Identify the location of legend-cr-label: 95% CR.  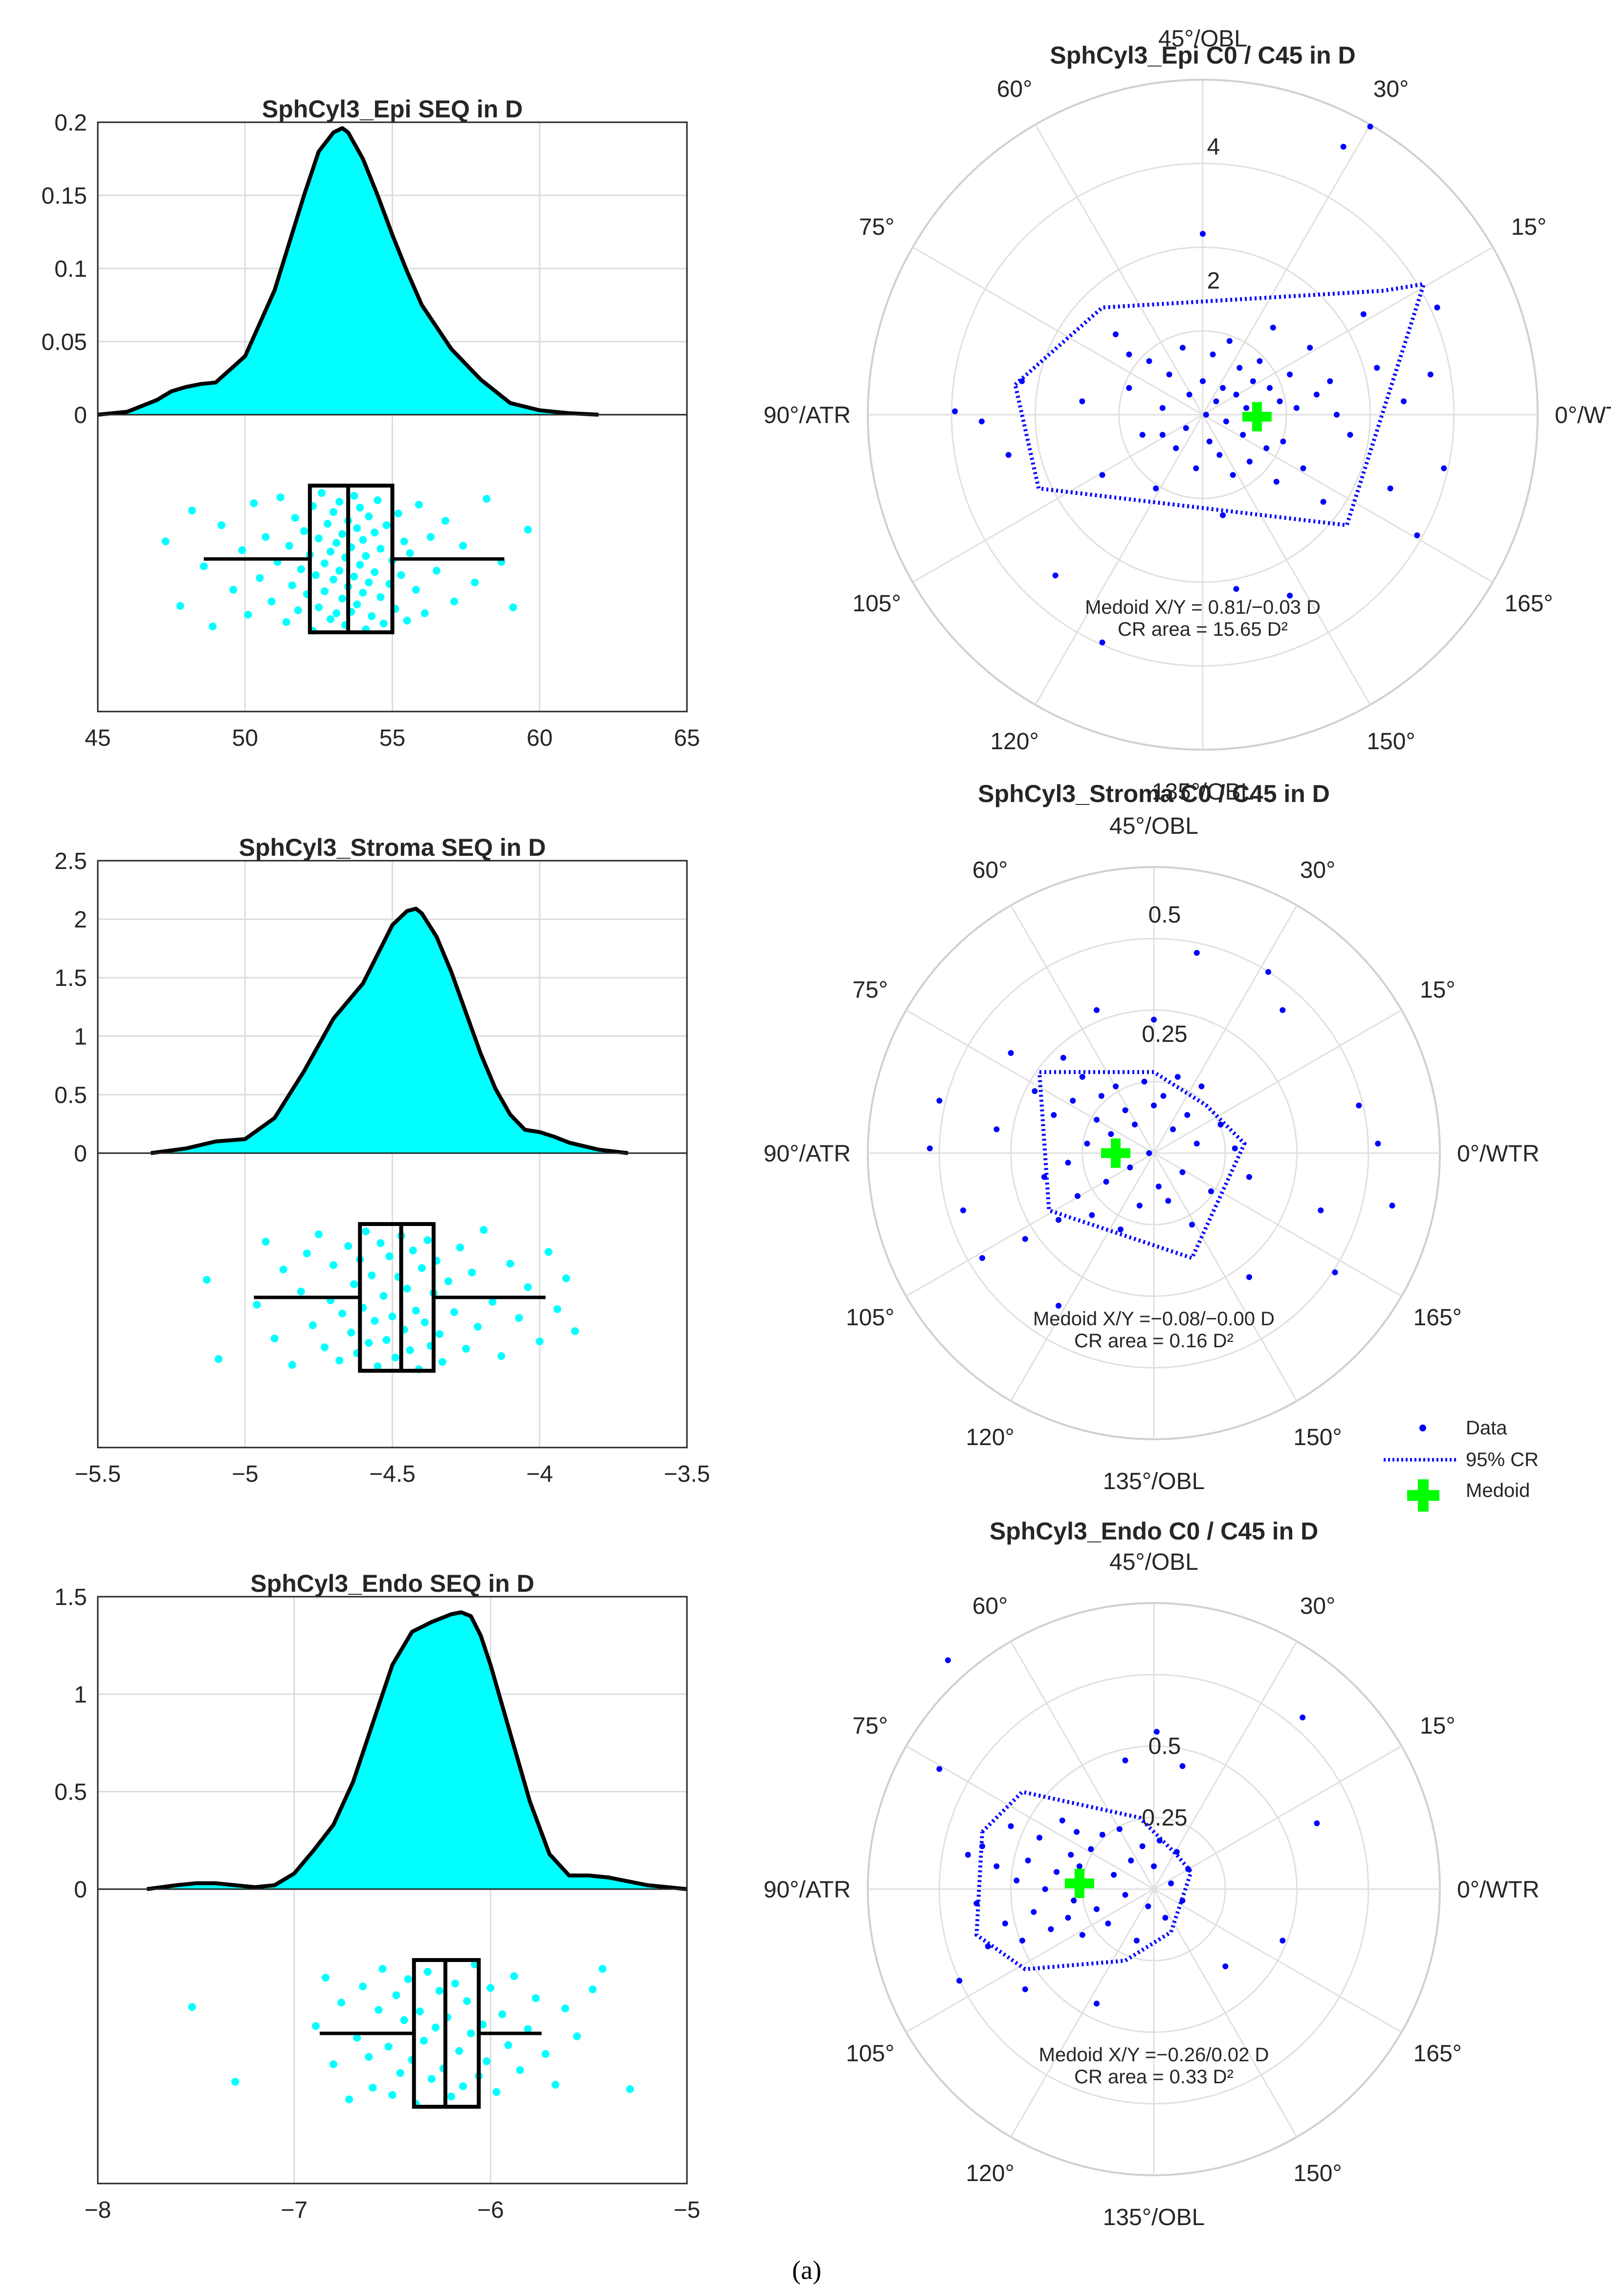
(1502, 1460).